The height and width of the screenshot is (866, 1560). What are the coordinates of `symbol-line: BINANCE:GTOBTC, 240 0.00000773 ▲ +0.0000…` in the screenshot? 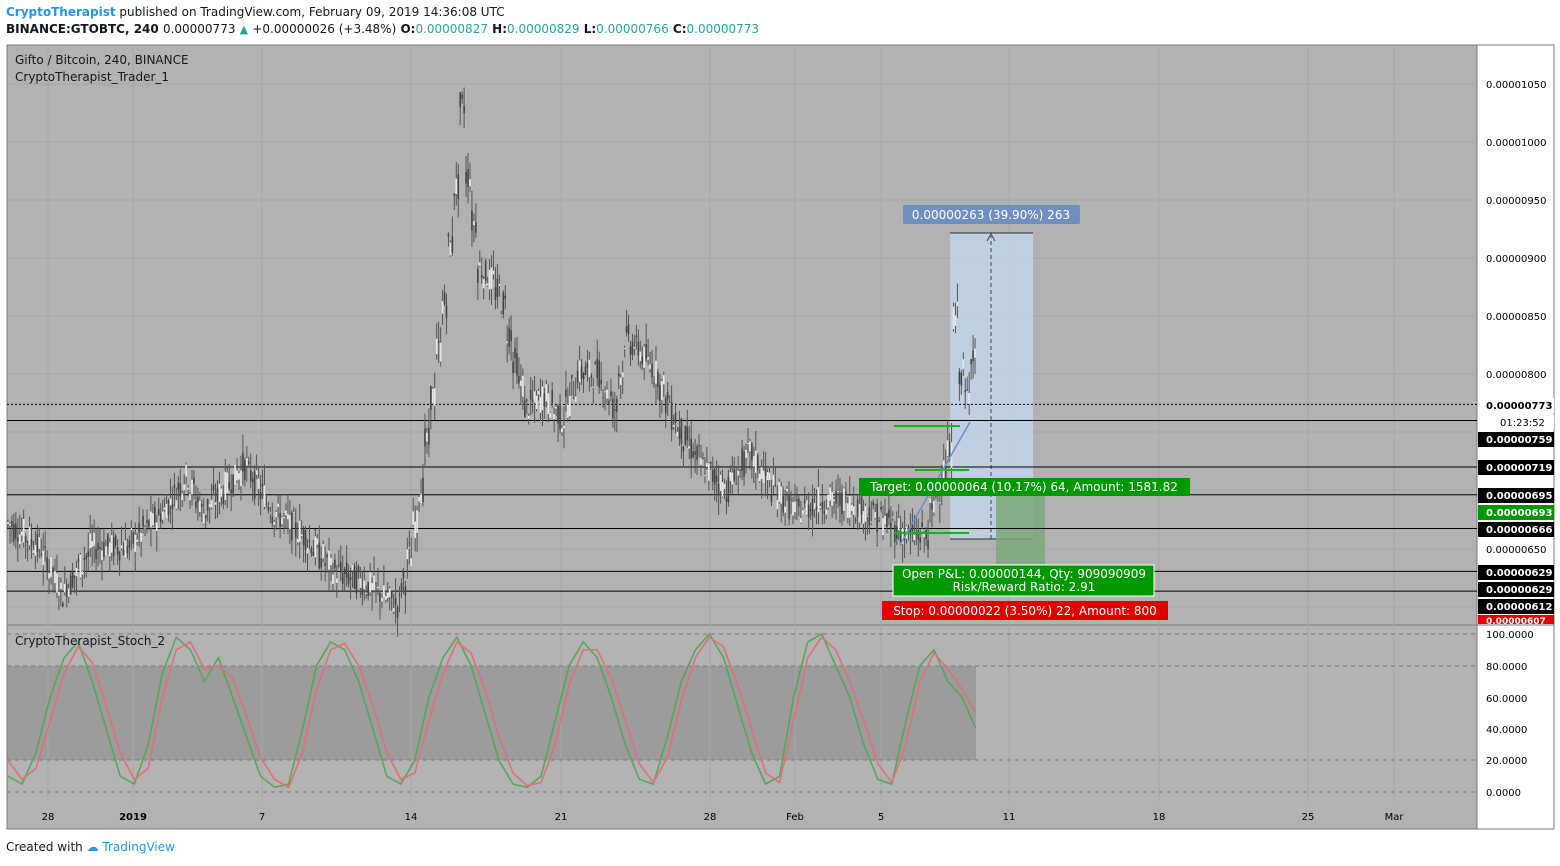 It's located at (382, 29).